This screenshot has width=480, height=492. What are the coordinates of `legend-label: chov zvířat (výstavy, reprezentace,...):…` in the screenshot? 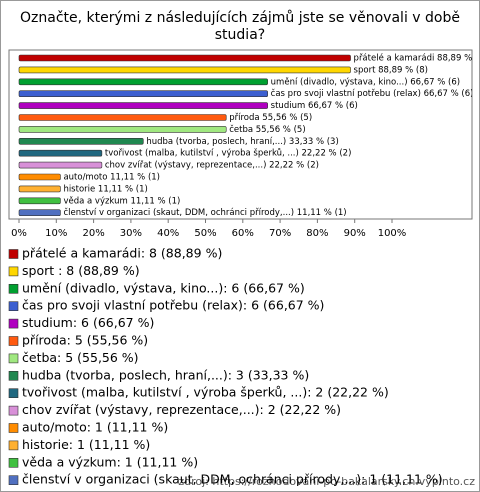 It's located at (181, 409).